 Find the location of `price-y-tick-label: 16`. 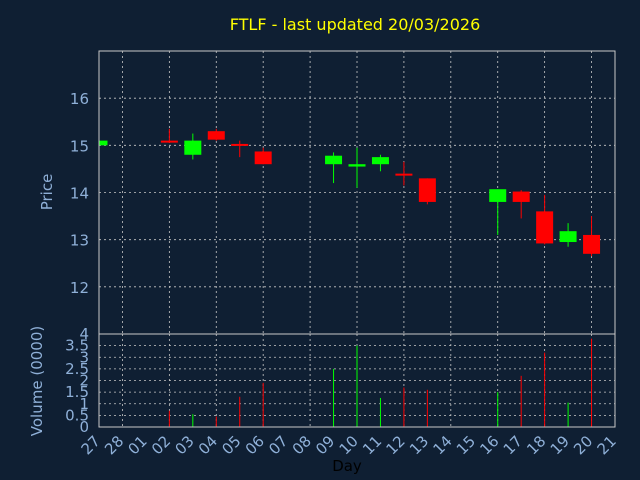

price-y-tick-label: 16 is located at coordinates (79, 99).